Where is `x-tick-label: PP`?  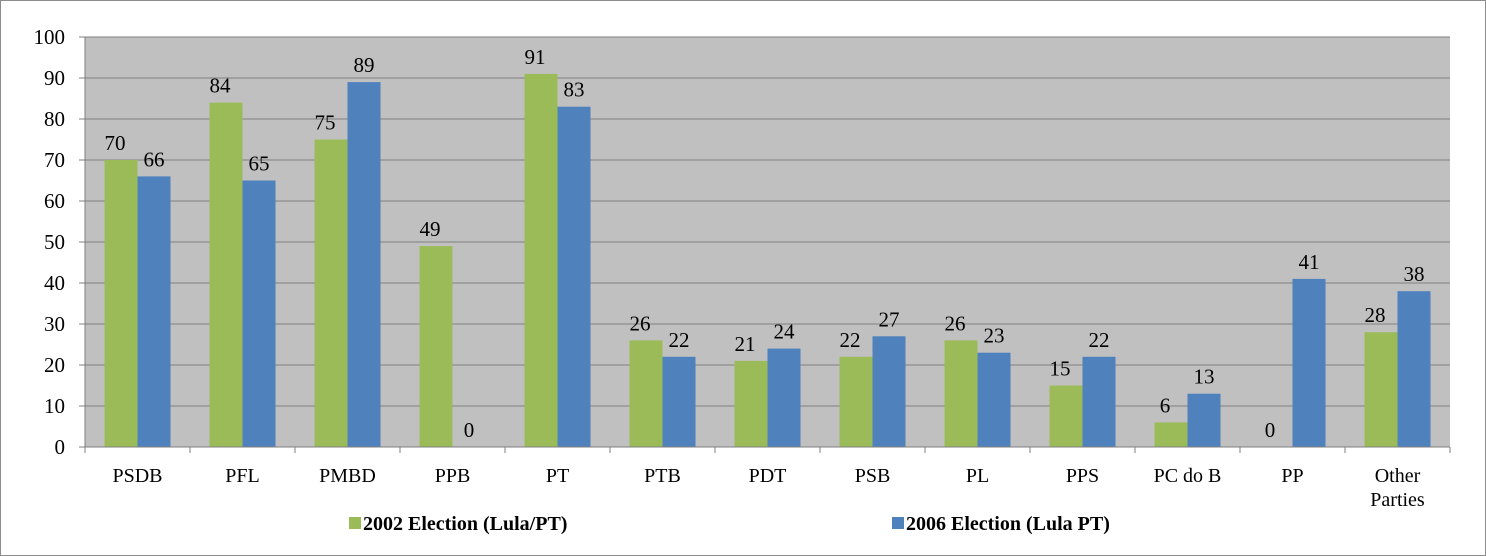 x-tick-label: PP is located at coordinates (1292, 476).